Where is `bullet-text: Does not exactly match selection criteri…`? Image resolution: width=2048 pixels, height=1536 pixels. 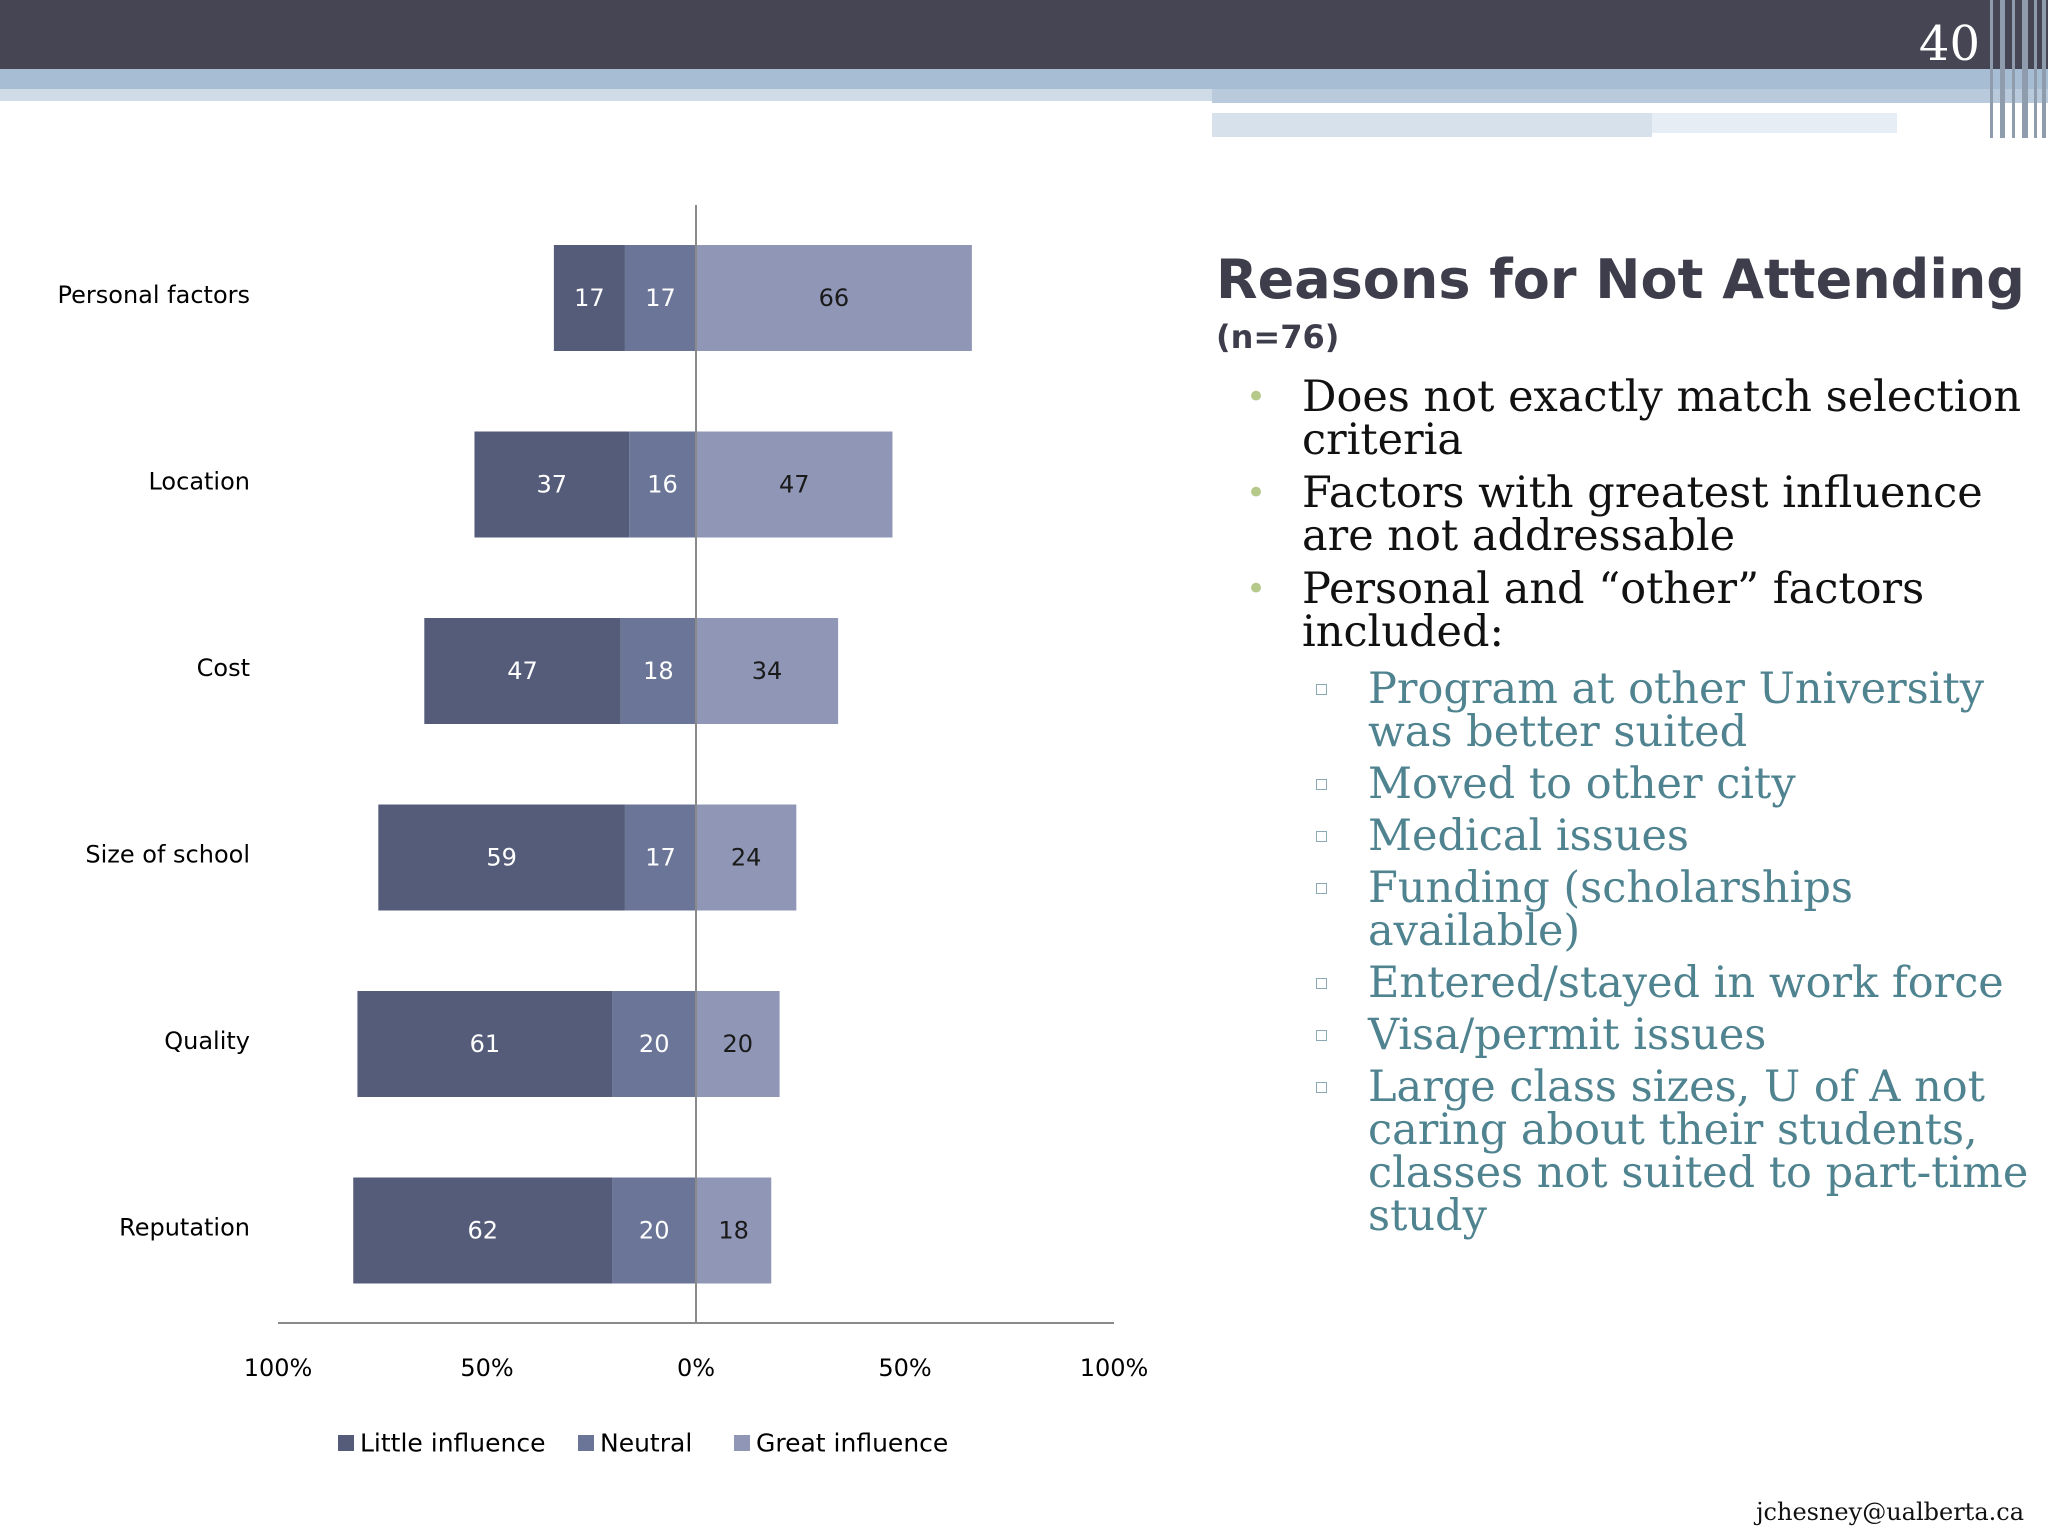
bullet-text: Does not exactly match selection criteri… is located at coordinates (1662, 418).